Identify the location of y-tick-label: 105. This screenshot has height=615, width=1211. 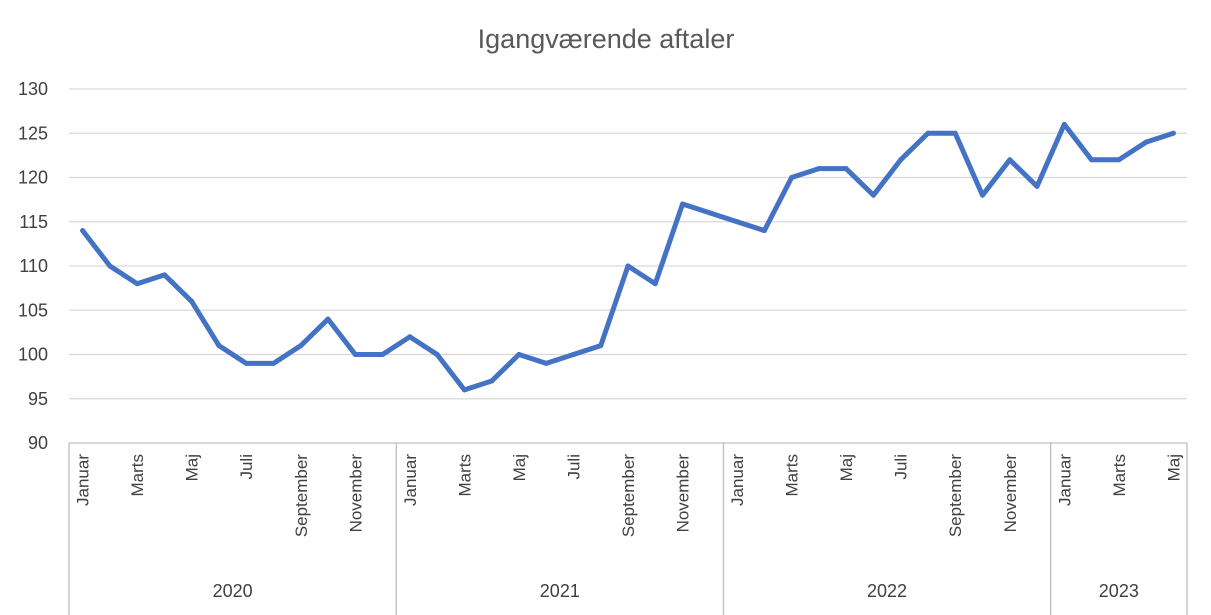
(33, 310).